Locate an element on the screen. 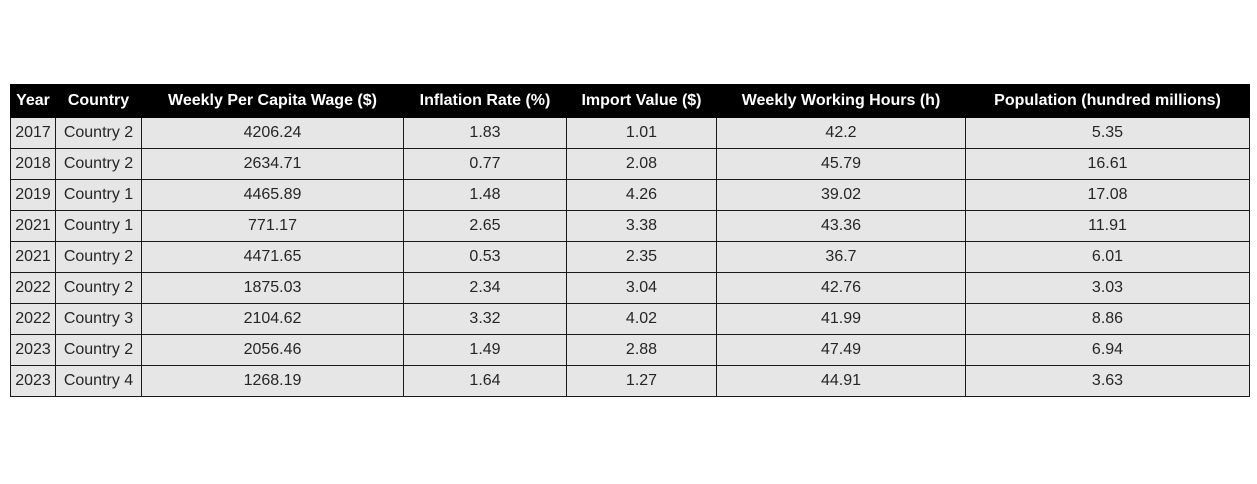 The width and height of the screenshot is (1257, 484). cell-weekly-wage: 771.17 is located at coordinates (272, 226).